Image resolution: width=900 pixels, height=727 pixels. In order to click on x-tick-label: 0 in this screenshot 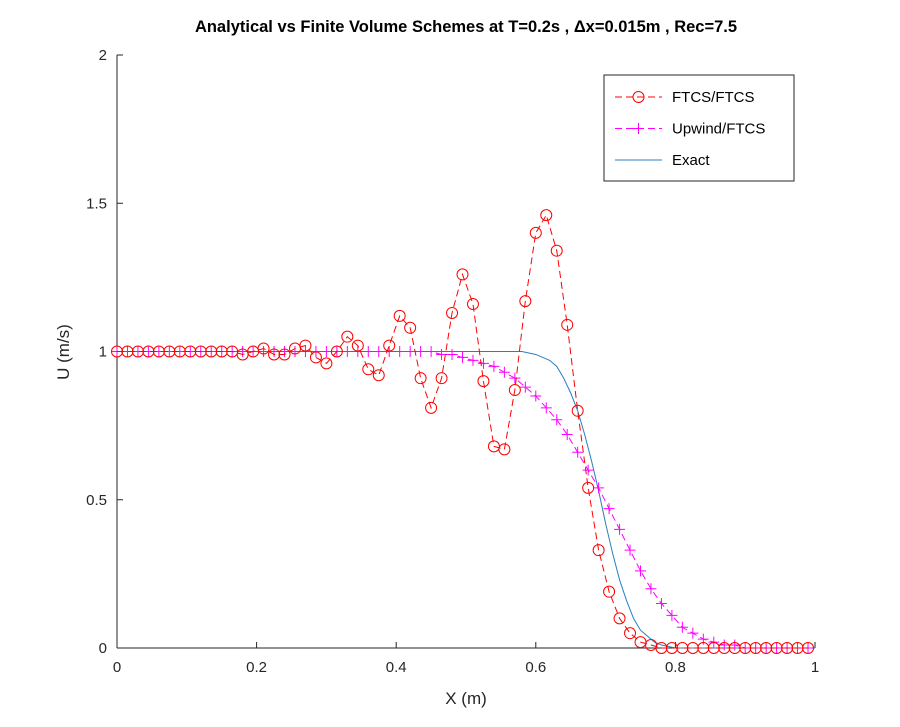, I will do `click(117, 667)`.